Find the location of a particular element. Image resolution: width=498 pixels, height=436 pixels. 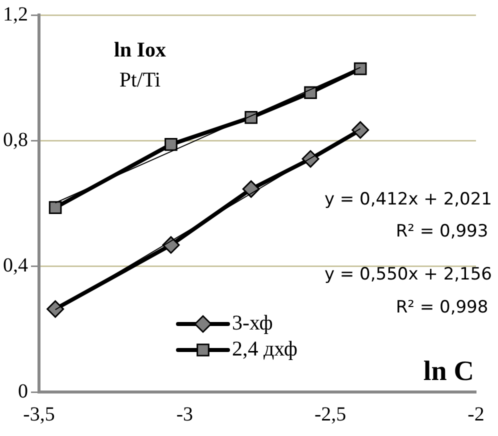

annotation: y = 0,550x + 2,156 is located at coordinates (408, 274).